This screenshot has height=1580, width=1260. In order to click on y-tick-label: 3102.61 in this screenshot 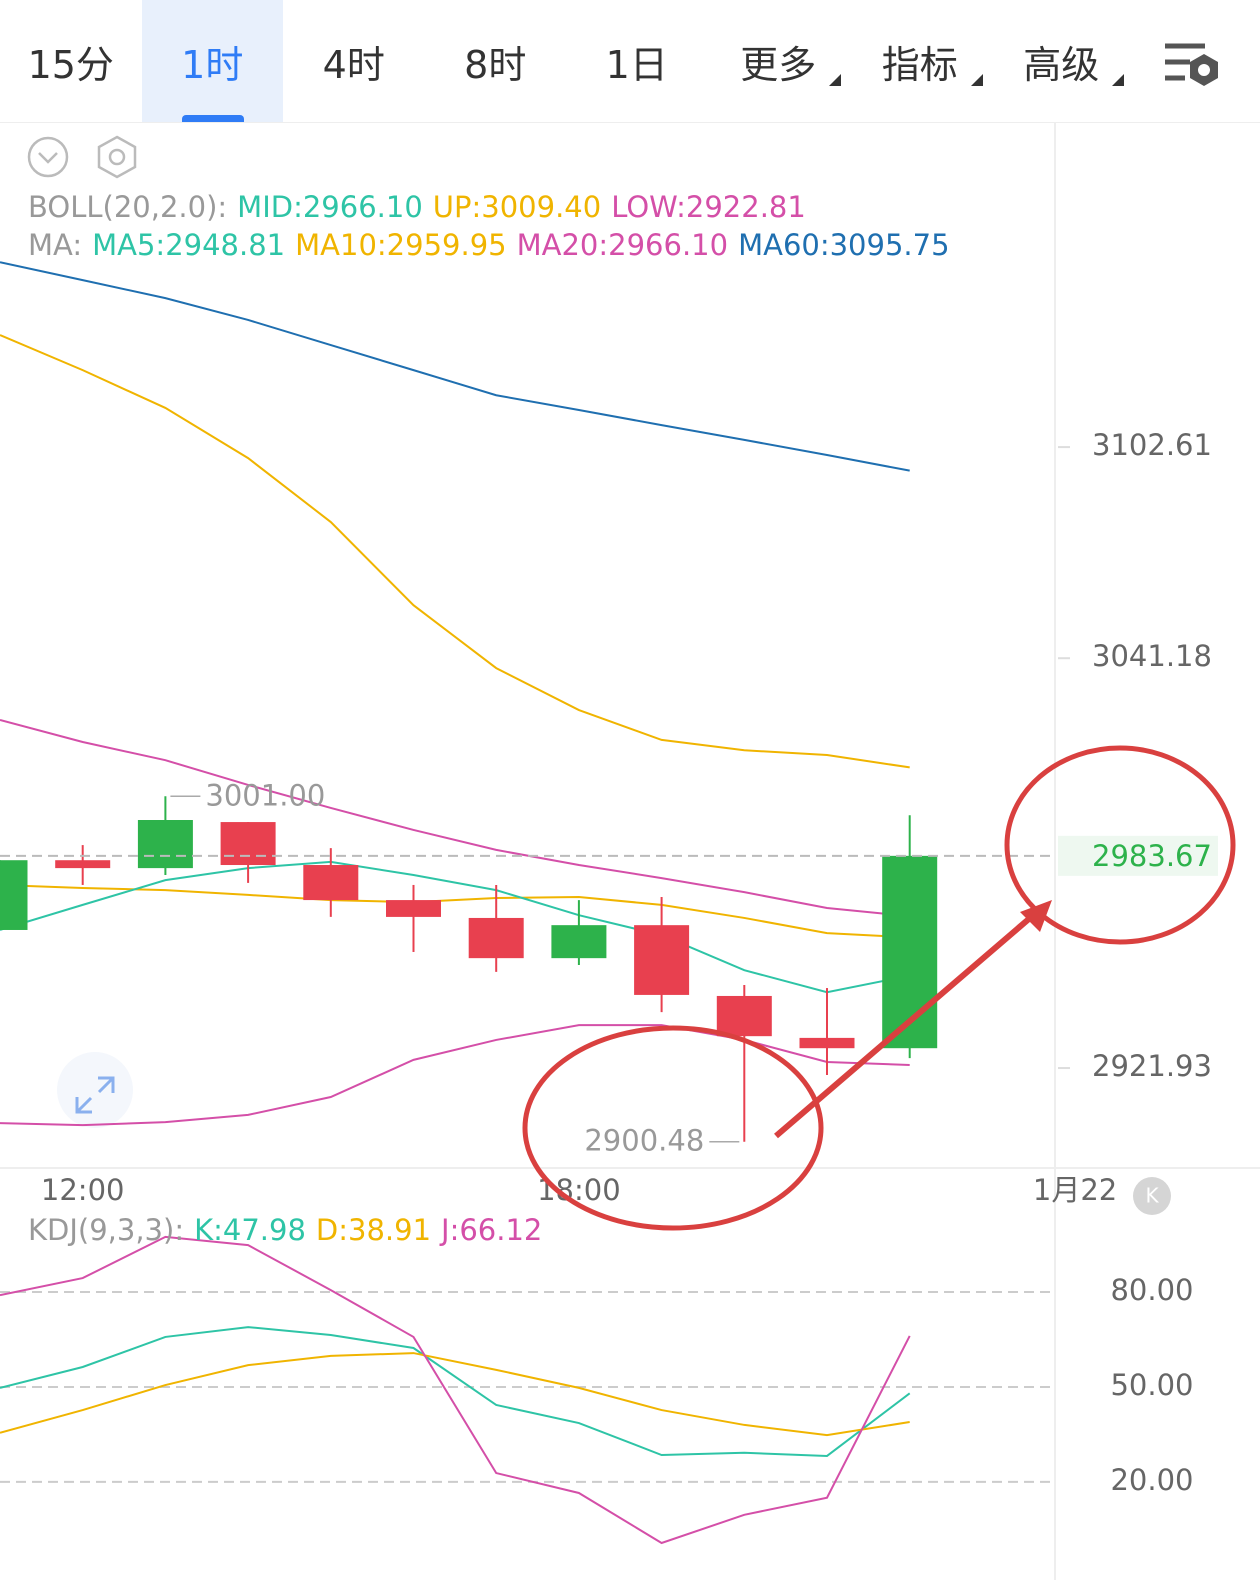, I will do `click(1152, 445)`.